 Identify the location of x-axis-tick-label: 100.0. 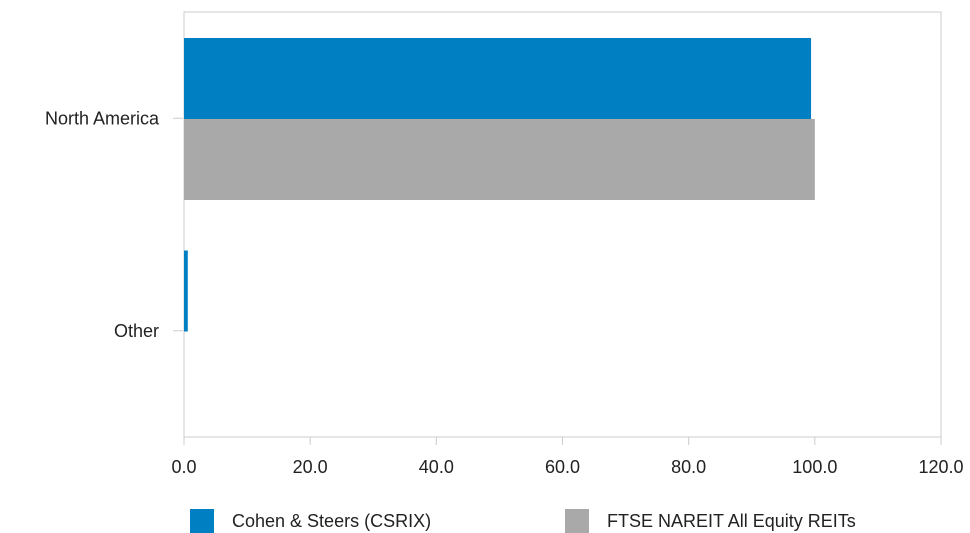
(814, 467).